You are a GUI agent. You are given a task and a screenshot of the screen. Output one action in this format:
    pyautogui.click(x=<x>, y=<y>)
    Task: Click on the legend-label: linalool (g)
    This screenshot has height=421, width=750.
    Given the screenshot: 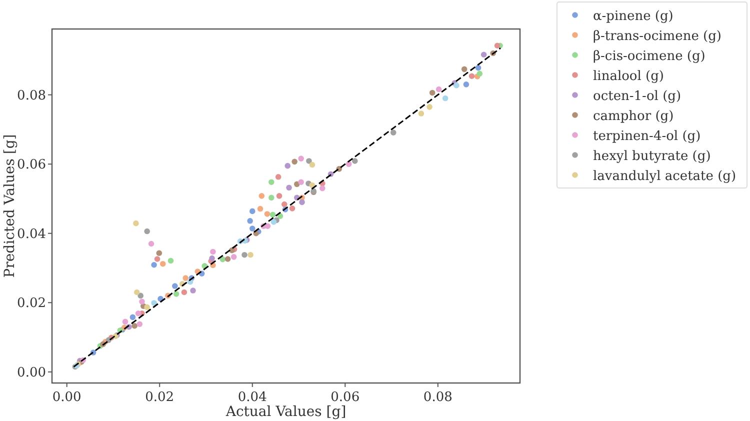 What is the action you would take?
    pyautogui.click(x=628, y=76)
    